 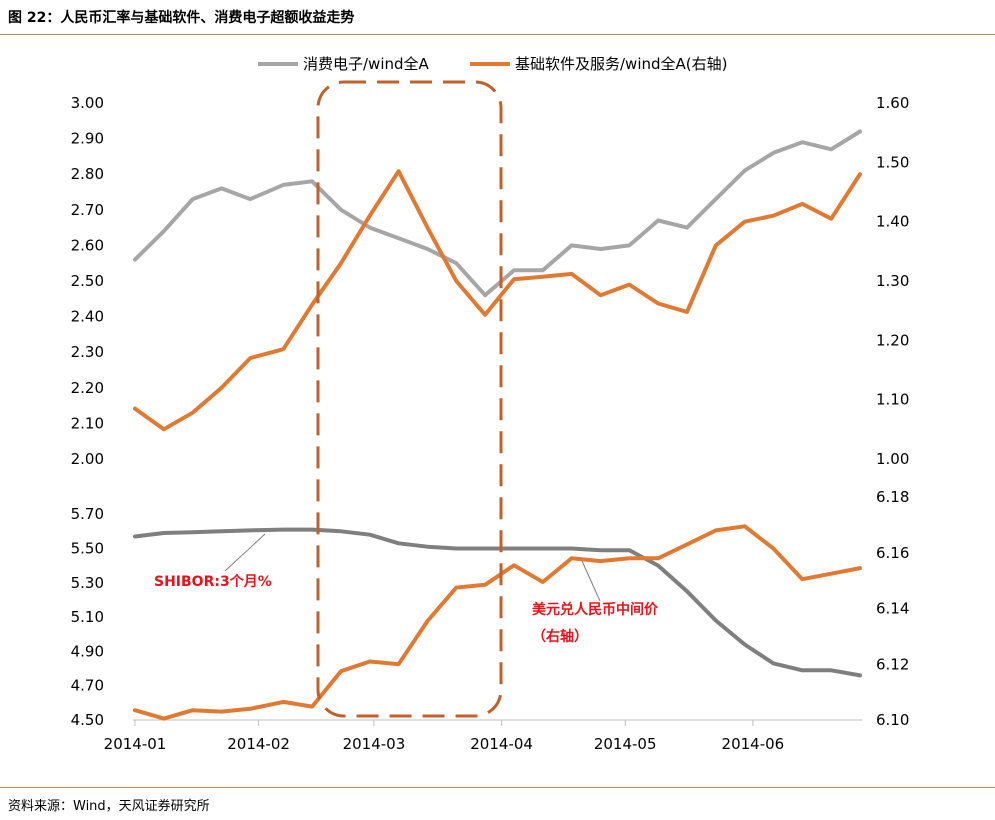 I want to click on highlight-box, so click(x=409, y=399).